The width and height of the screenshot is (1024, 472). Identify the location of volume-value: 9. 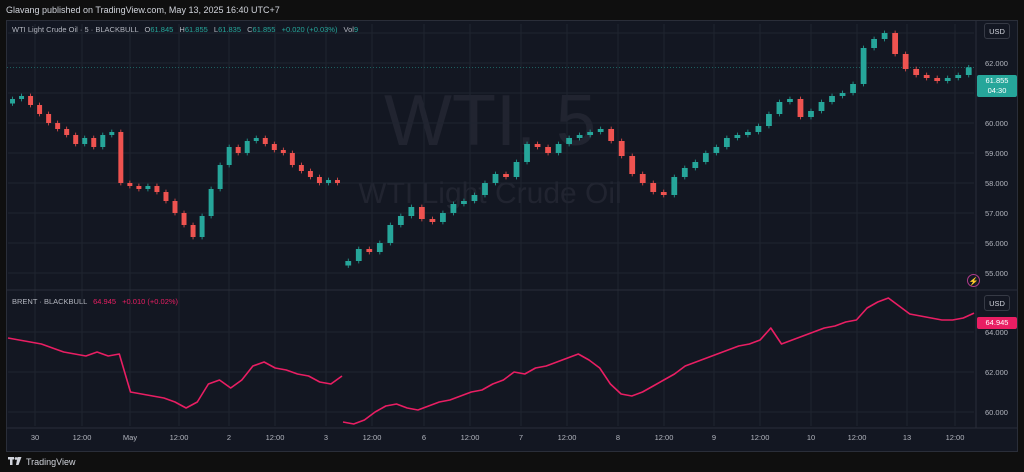
(356, 29).